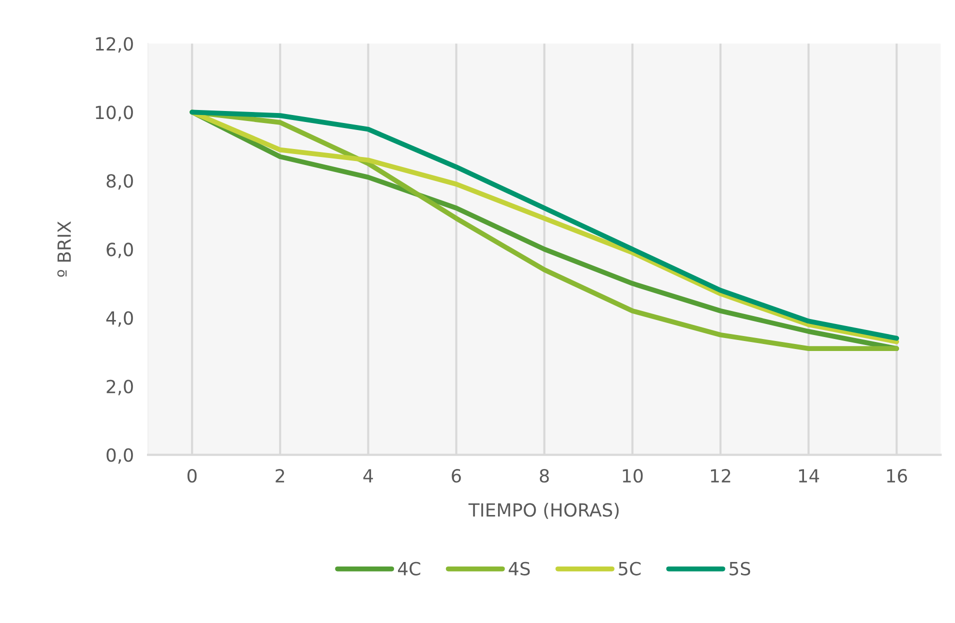 The width and height of the screenshot is (955, 623). What do you see at coordinates (114, 114) in the screenshot?
I see `y-tick-label: 10,0` at bounding box center [114, 114].